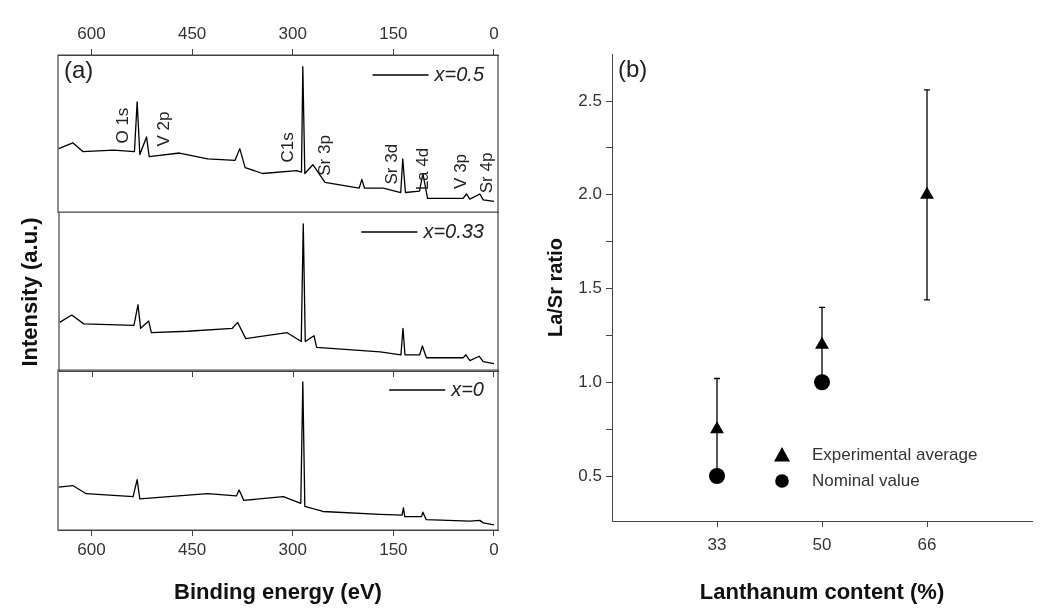 Image resolution: width=1041 pixels, height=610 pixels. Describe the element at coordinates (288, 147) in the screenshot. I see `annotation: C1s` at that location.